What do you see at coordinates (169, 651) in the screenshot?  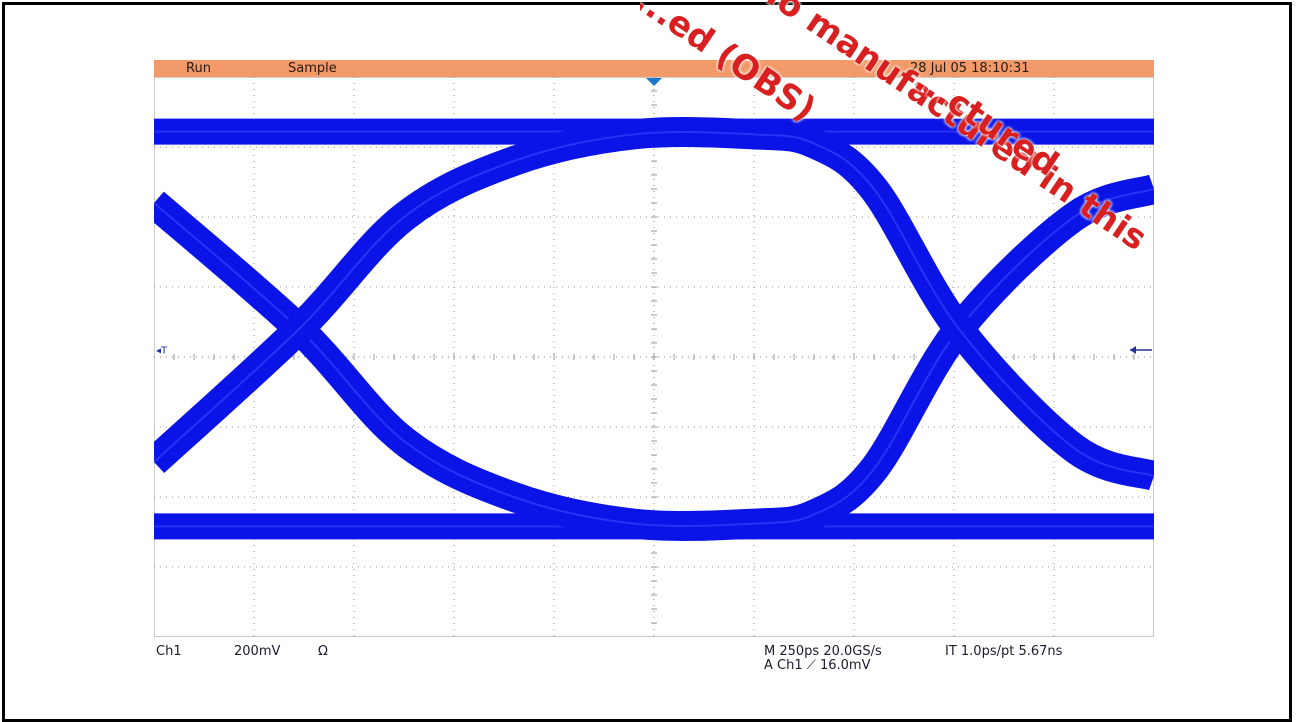 I see `channel-label: Ch1` at bounding box center [169, 651].